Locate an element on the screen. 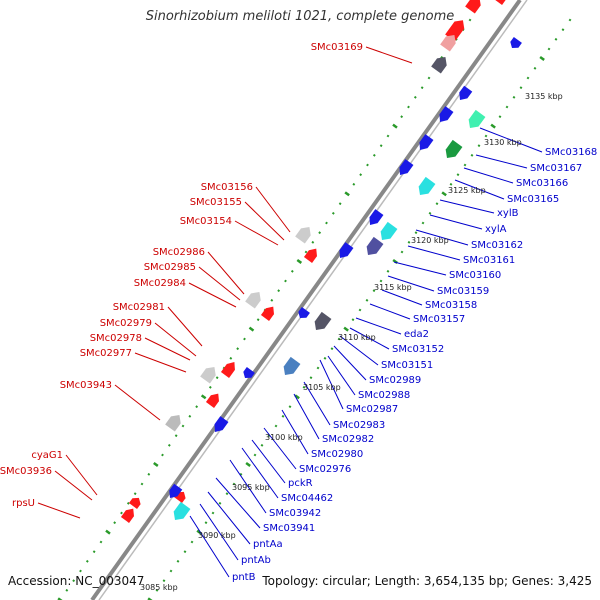 Image resolution: width=600 pixels, height=600 pixels. kbp-tick-label: 3095 kbp is located at coordinates (251, 487).